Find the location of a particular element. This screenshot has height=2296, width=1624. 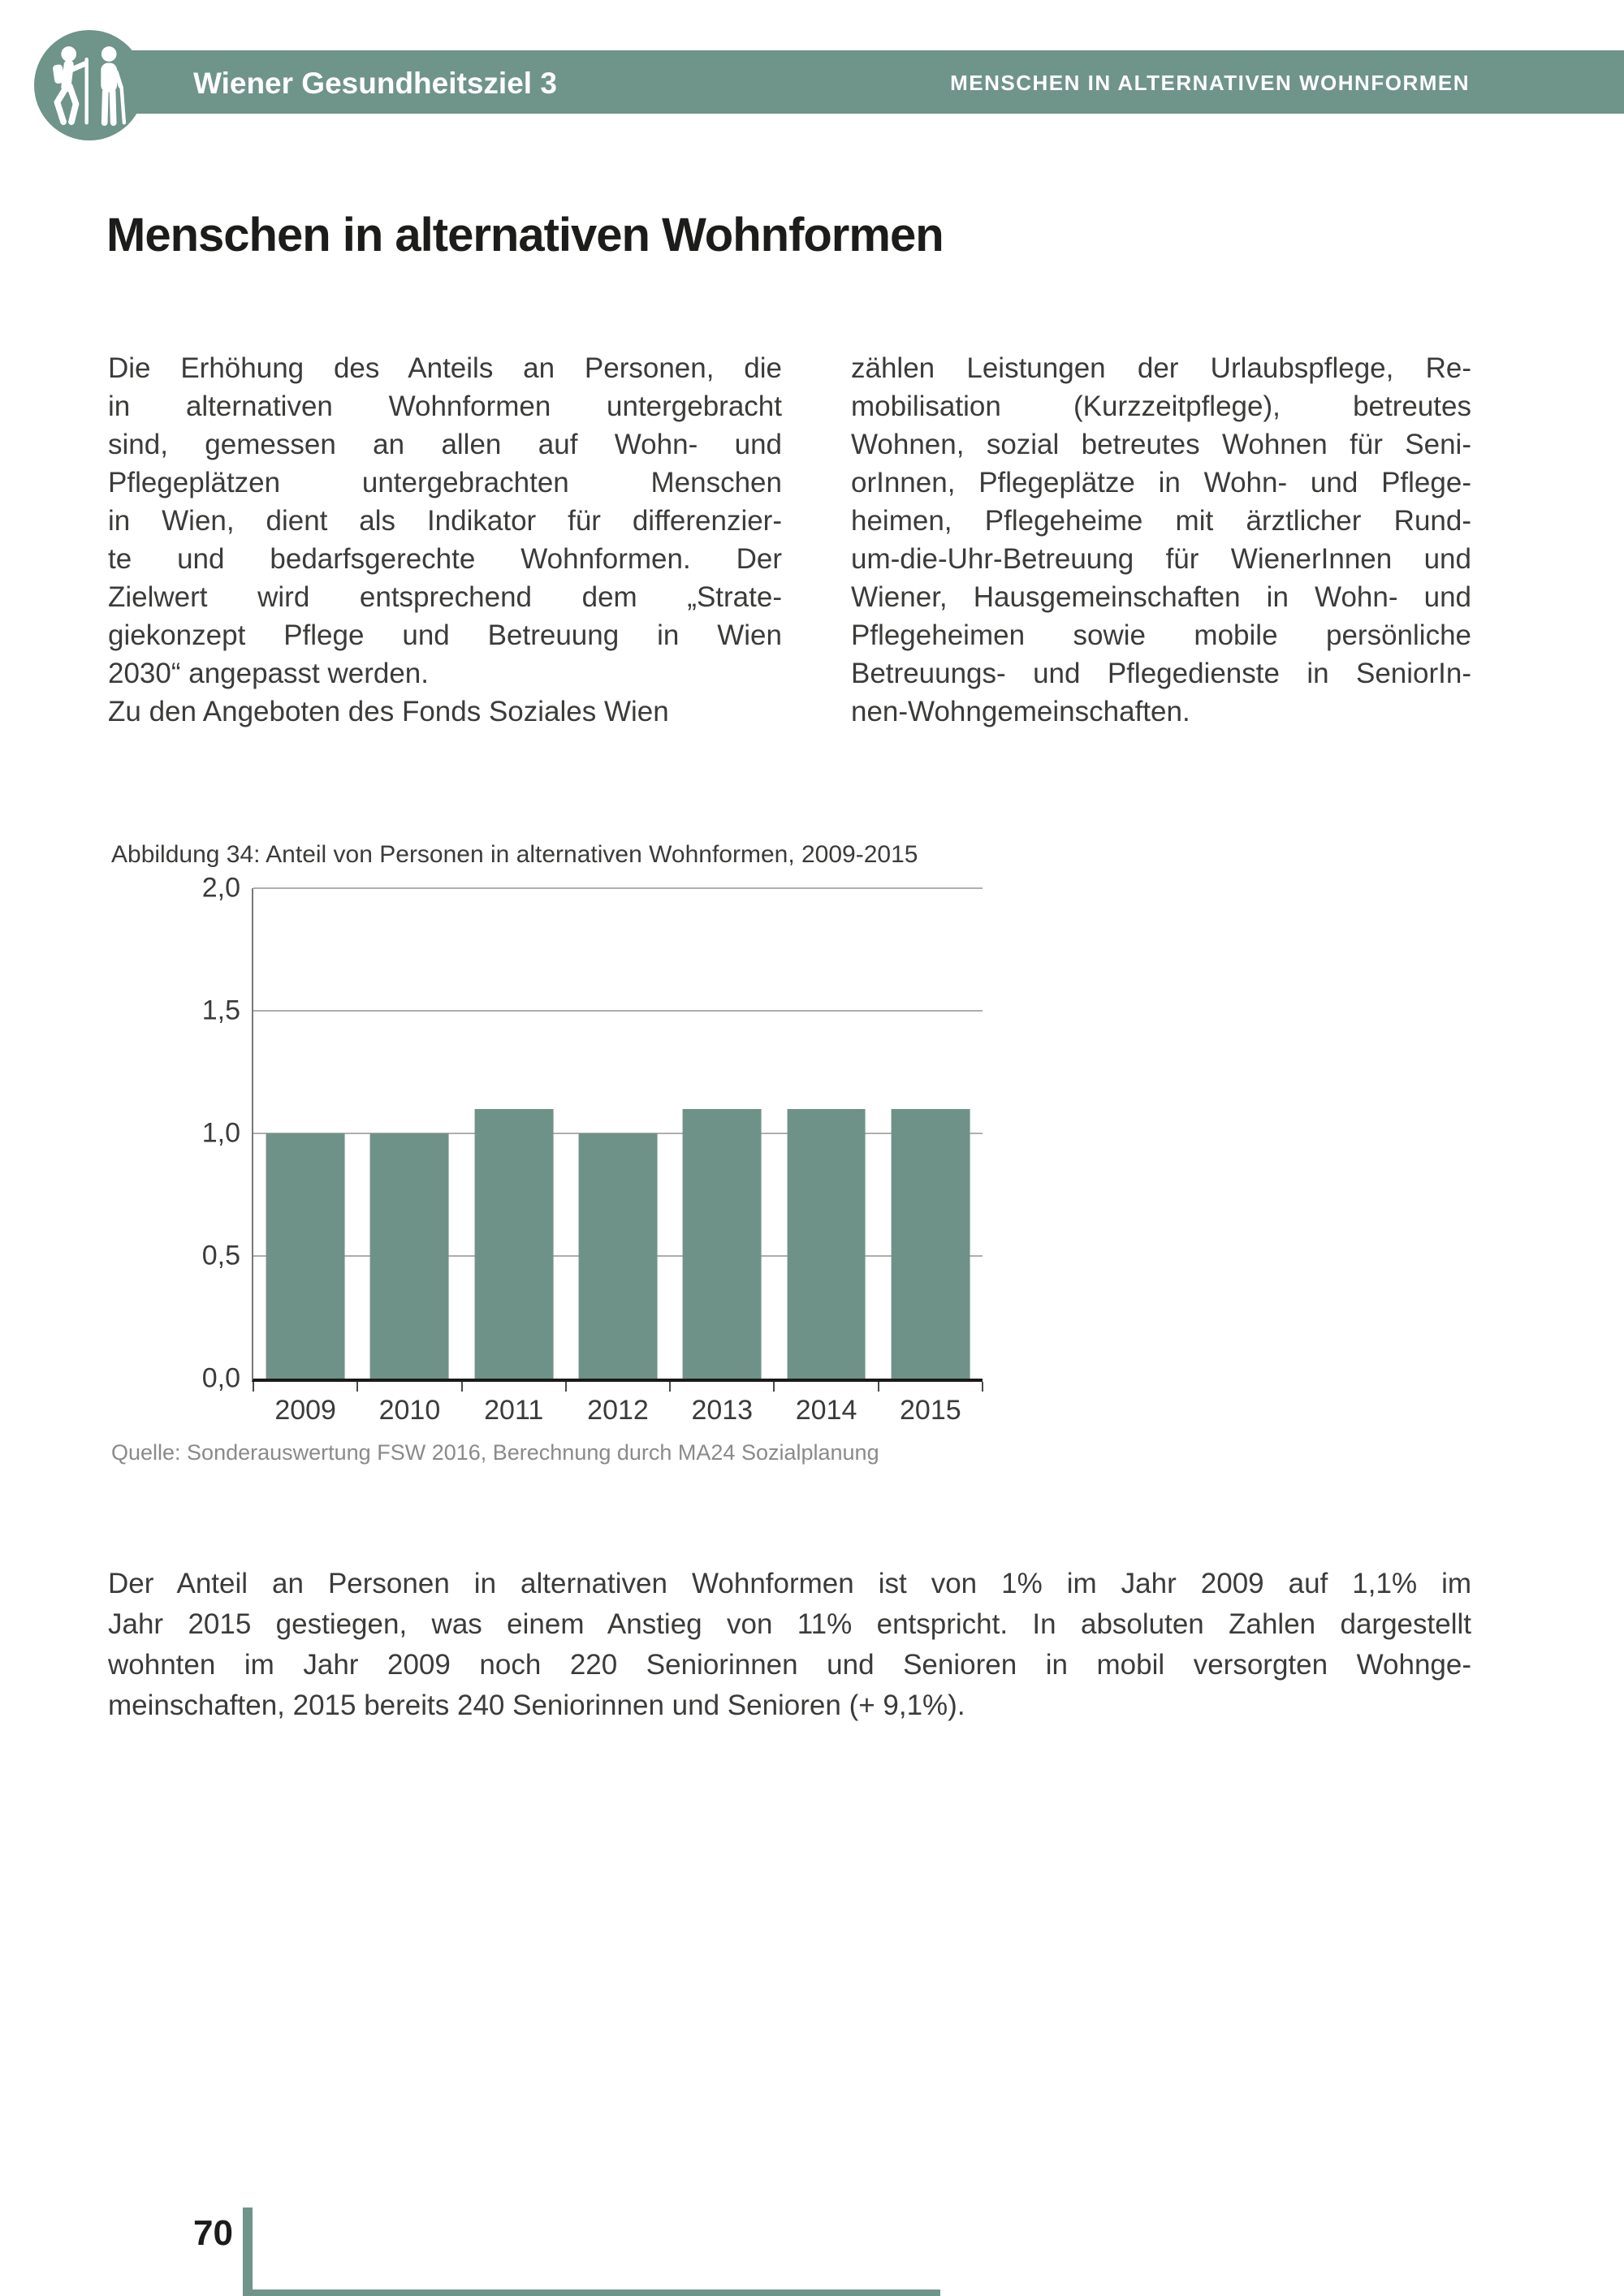

bar-slot: 2014 is located at coordinates (826, 1157).